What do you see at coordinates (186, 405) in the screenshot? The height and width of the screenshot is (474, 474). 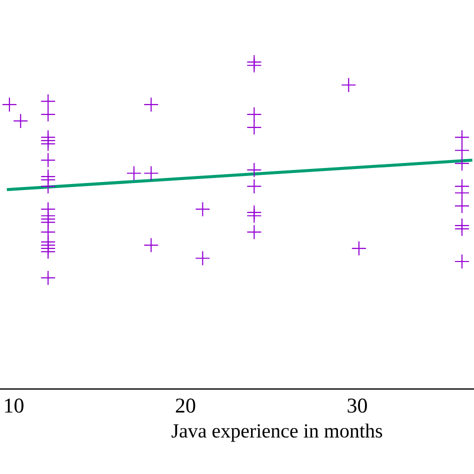 I see `x-tick-label: 20` at bounding box center [186, 405].